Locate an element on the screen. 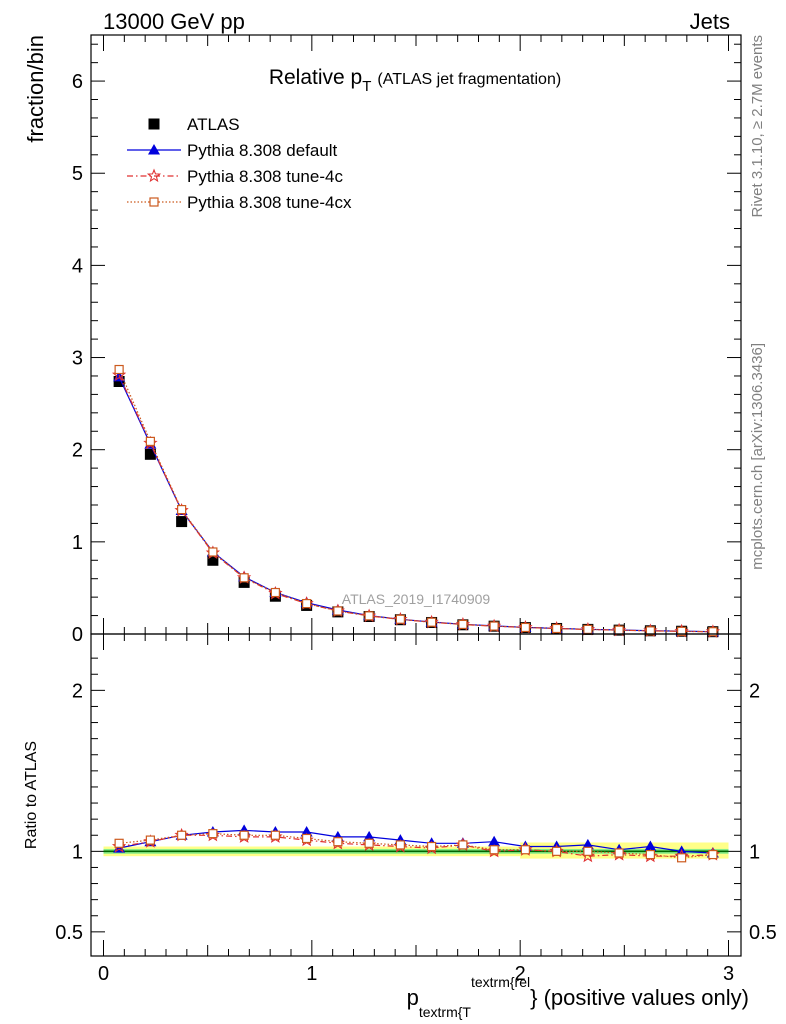  x-tick-label: 0 is located at coordinates (103, 974).